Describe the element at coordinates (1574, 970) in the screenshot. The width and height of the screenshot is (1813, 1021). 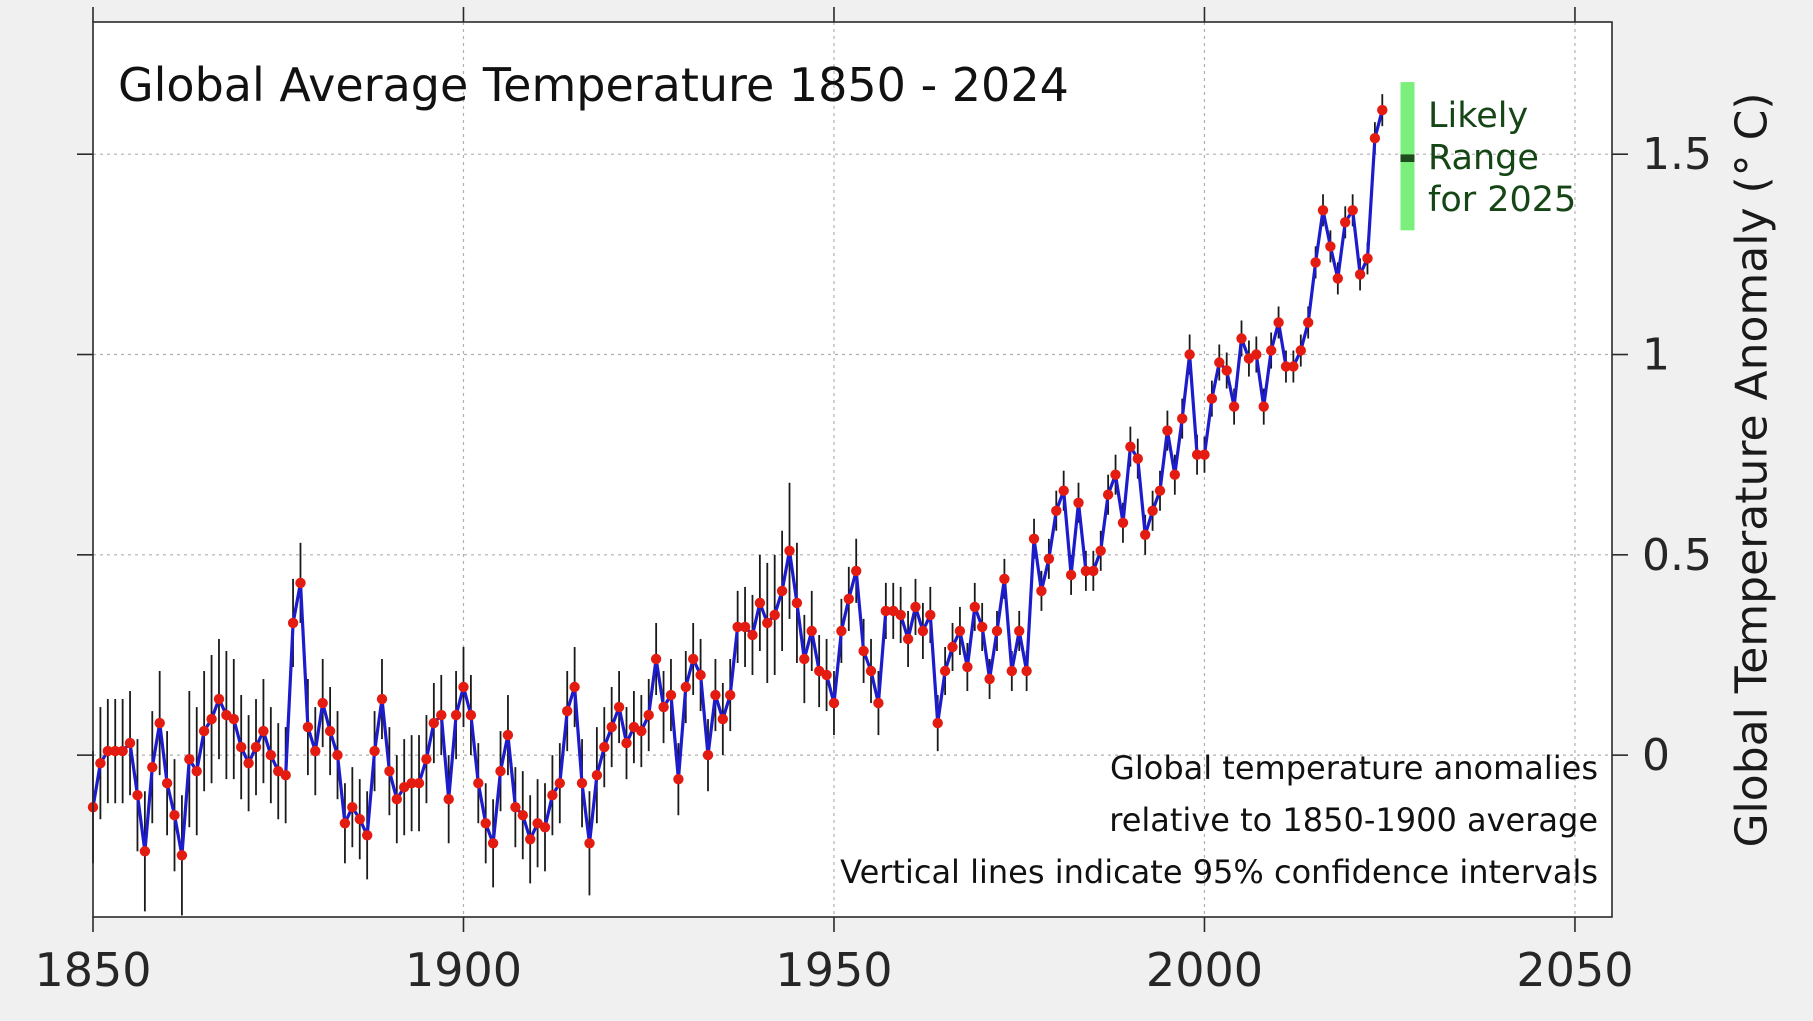
I see `x-tick-label: 2050` at that location.